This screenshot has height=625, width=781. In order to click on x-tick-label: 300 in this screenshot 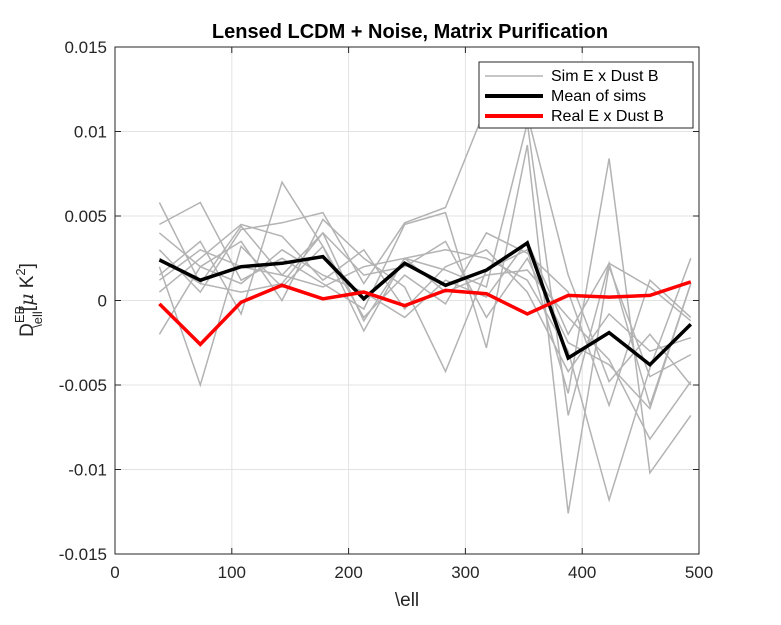, I will do `click(465, 572)`.